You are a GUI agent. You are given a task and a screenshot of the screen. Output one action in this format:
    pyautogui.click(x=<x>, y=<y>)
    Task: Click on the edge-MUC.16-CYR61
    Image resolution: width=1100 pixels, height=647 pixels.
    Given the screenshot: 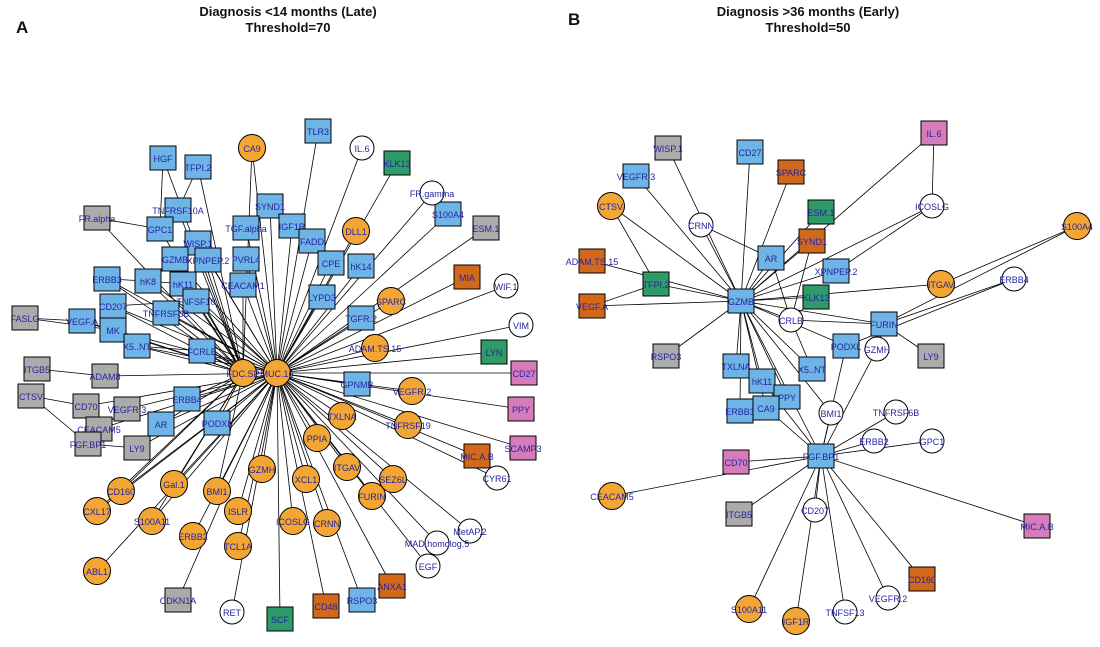 What is the action you would take?
    pyautogui.click(x=387, y=425)
    